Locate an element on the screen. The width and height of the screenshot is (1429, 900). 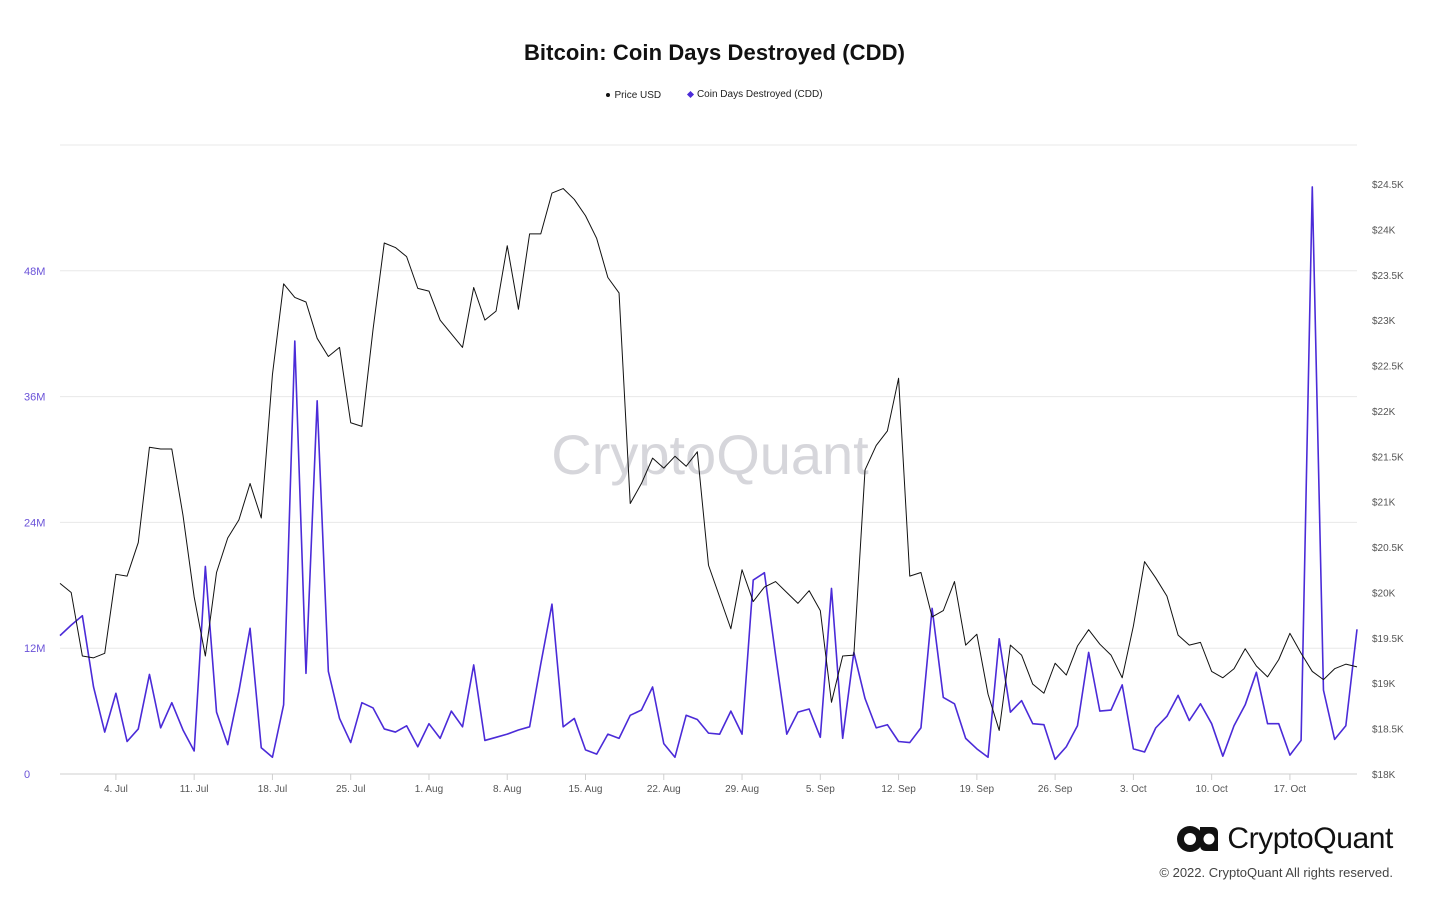
right-axis-tick-label: $18K is located at coordinates (1384, 775).